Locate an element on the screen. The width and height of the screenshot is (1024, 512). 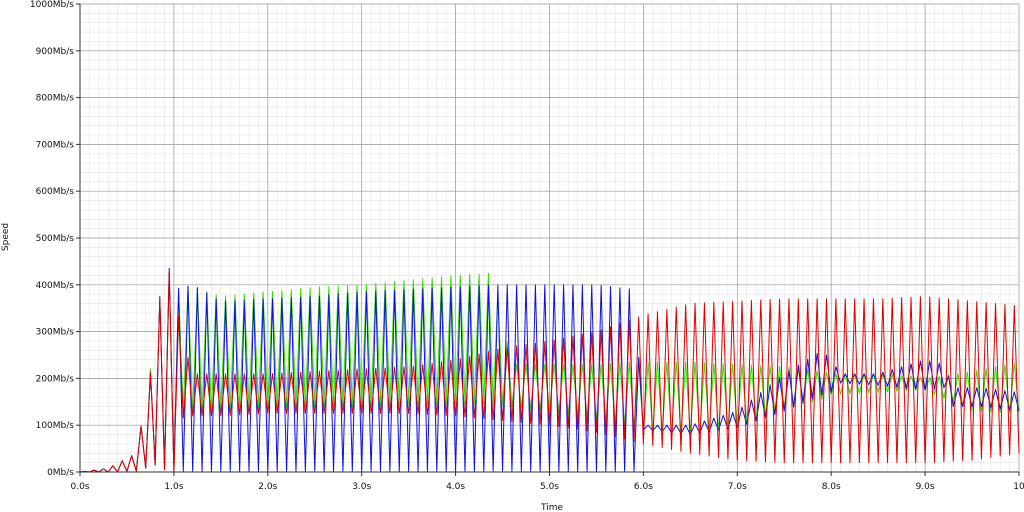
y-tick-label: 100Mb/s is located at coordinates (55, 426).